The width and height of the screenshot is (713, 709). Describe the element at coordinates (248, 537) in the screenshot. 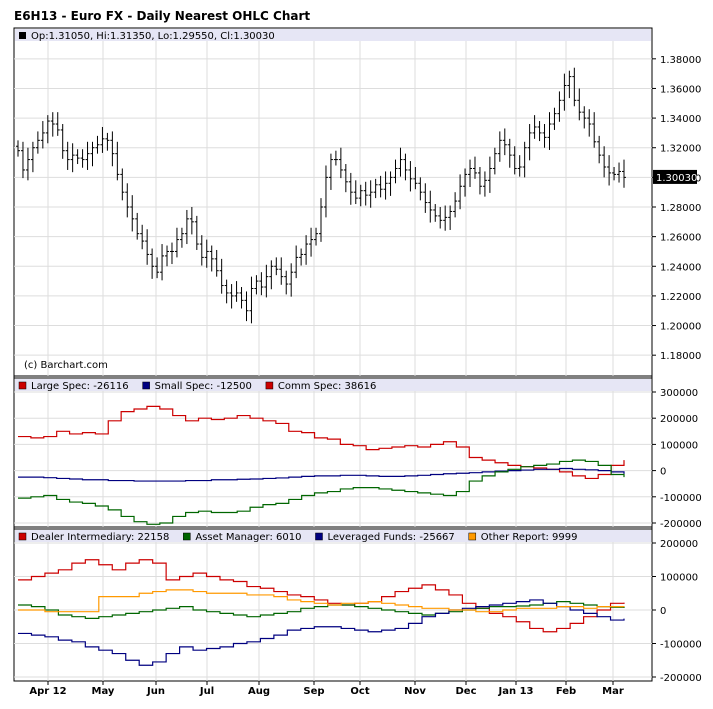

I see `legend-entry: Asset Manager: 6010` at that location.